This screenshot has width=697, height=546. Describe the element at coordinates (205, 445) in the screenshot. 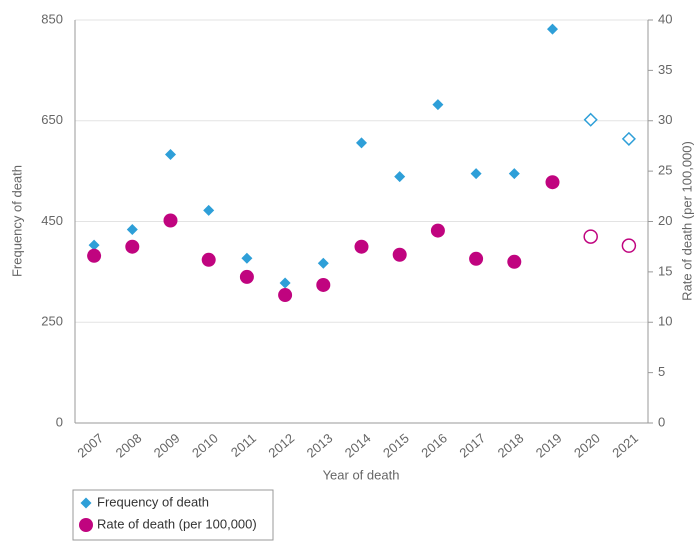

I see `x-tick-label: 2010` at that location.